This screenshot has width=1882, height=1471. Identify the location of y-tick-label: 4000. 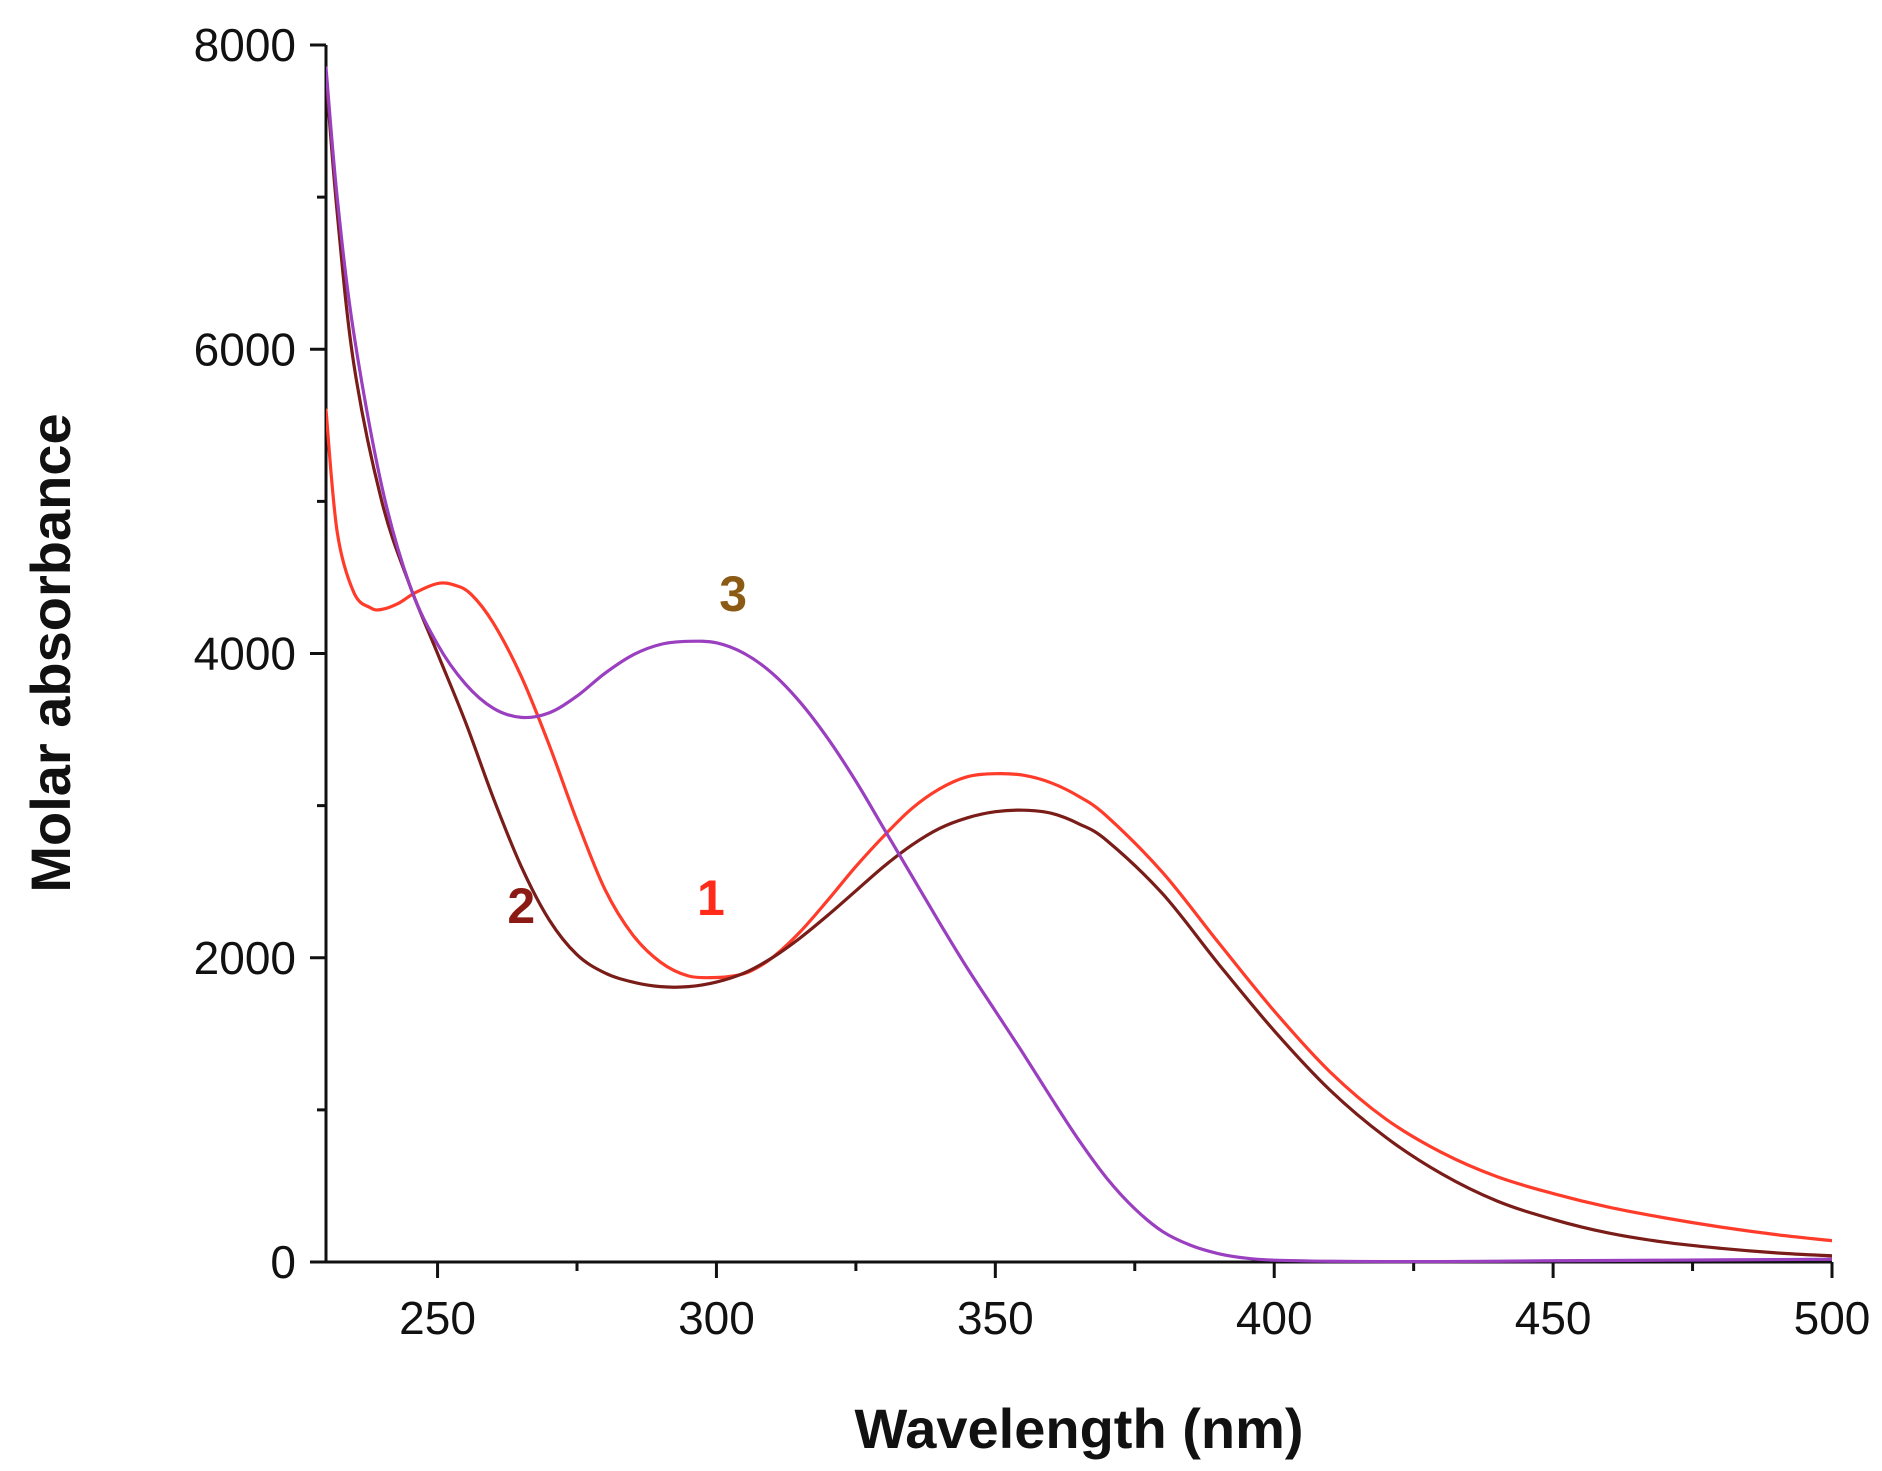
(245, 654).